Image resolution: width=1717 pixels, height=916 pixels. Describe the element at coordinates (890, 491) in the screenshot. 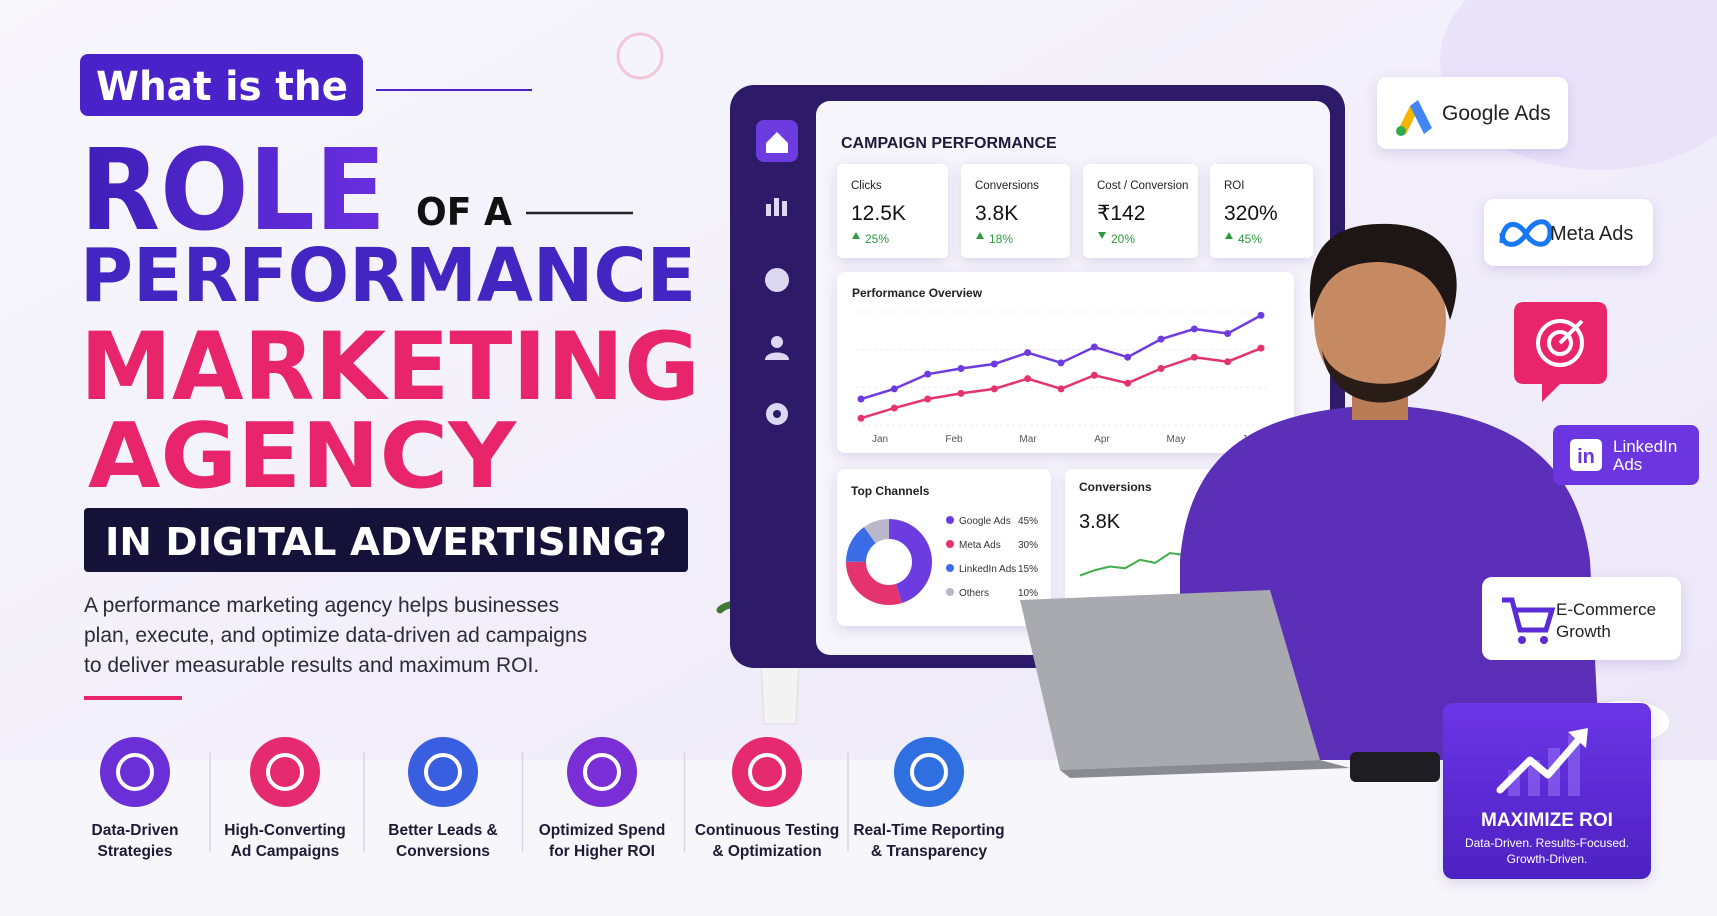

I see `channels-title: Top Channels` at that location.